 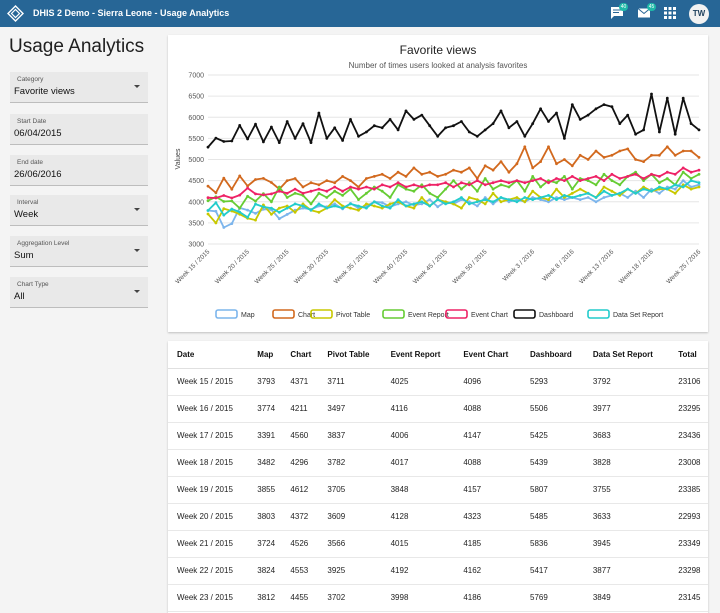 What do you see at coordinates (456, 314) in the screenshot?
I see `legend-swatch` at bounding box center [456, 314].